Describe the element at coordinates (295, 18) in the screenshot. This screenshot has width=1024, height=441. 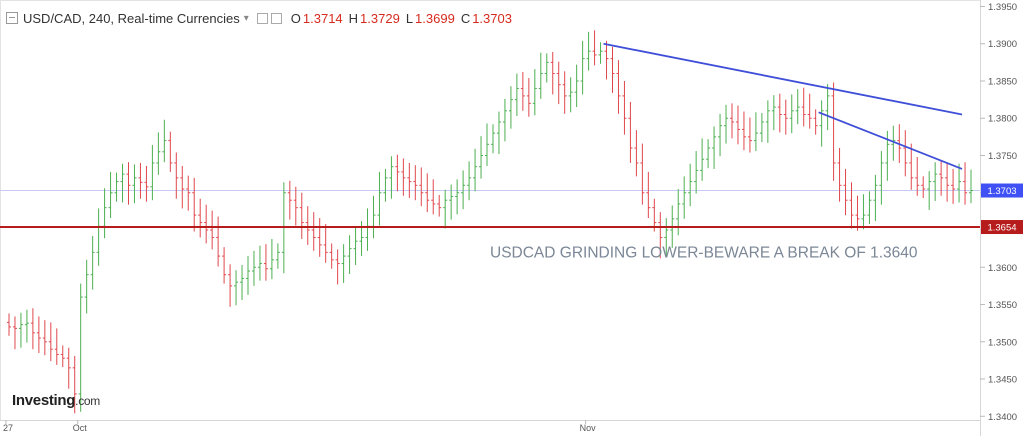
I see `open-label: O` at that location.